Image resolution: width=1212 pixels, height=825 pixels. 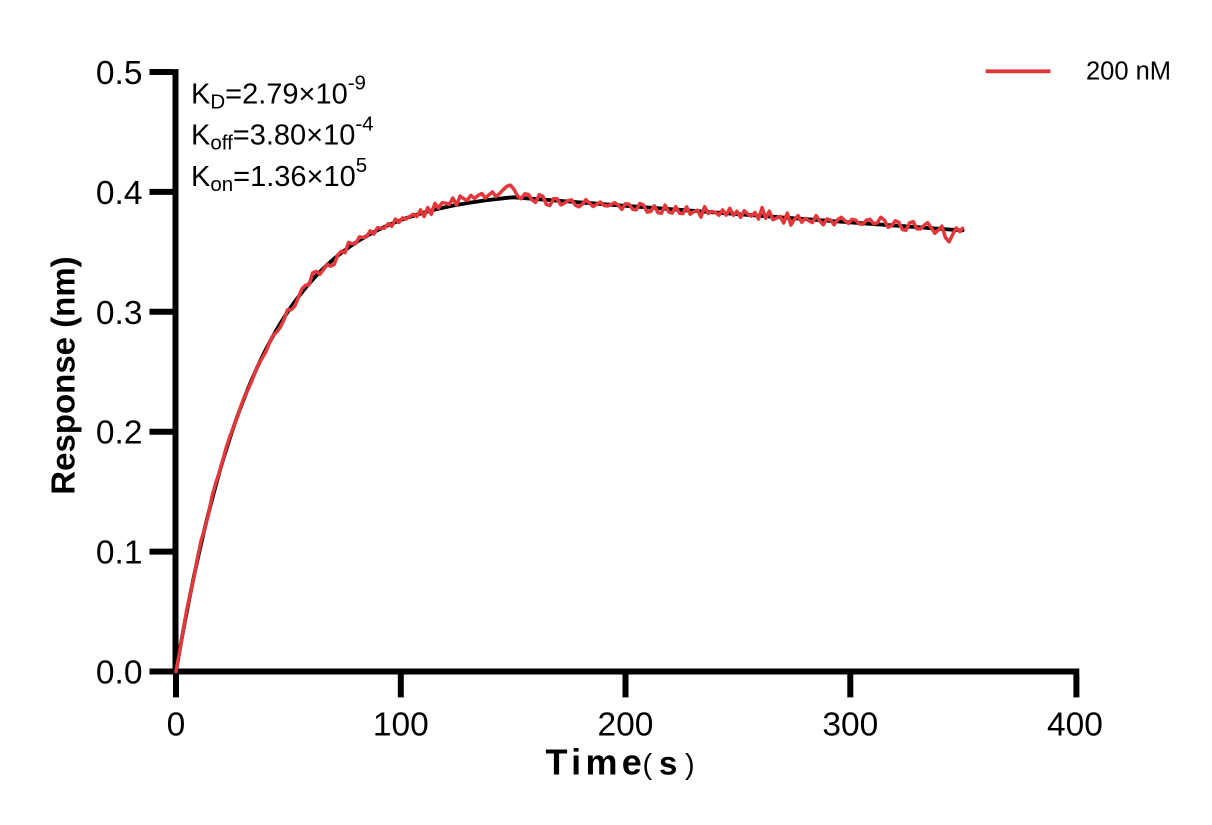 I want to click on svg-text: 400, so click(x=1075, y=725).